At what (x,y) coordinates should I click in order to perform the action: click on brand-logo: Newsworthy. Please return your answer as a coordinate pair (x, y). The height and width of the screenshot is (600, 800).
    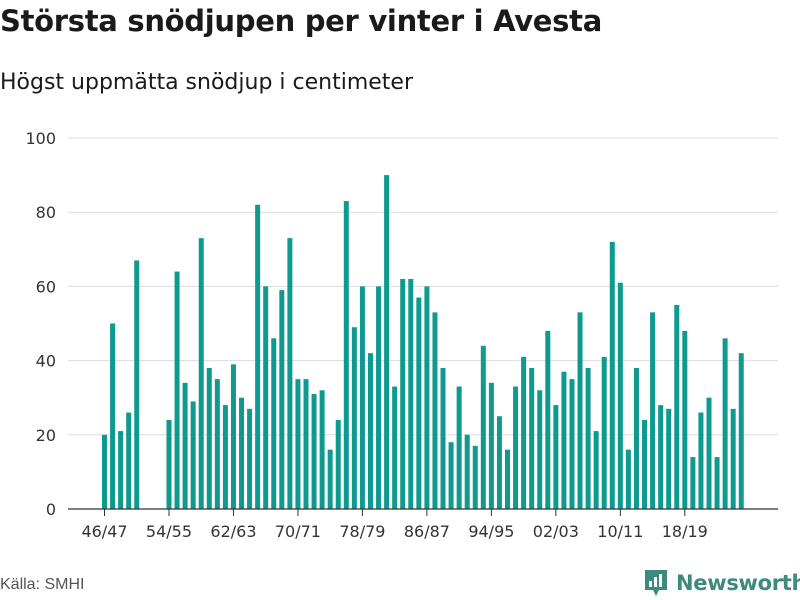
    Looking at the image, I should click on (721, 583).